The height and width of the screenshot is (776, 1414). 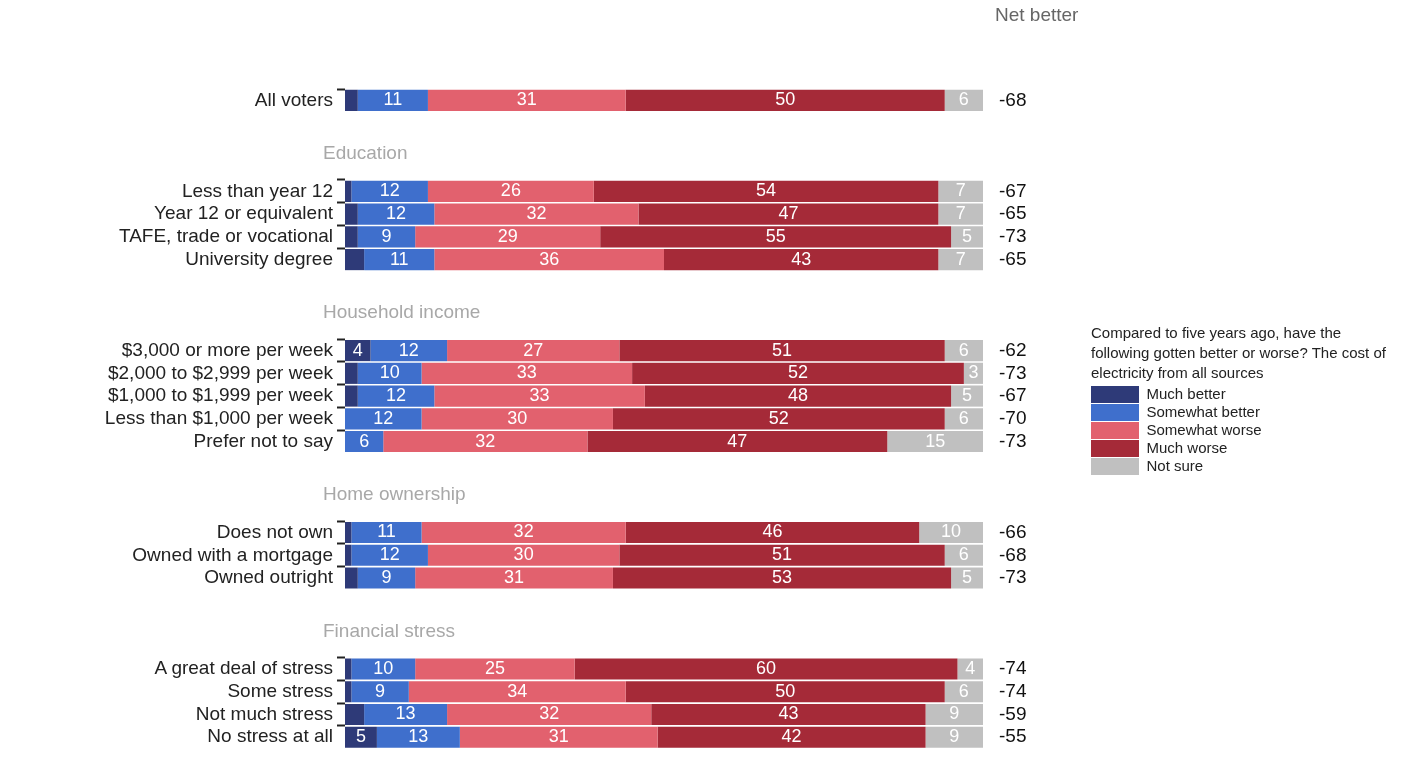 I want to click on legend-label: Somewhat better, so click(x=1203, y=411).